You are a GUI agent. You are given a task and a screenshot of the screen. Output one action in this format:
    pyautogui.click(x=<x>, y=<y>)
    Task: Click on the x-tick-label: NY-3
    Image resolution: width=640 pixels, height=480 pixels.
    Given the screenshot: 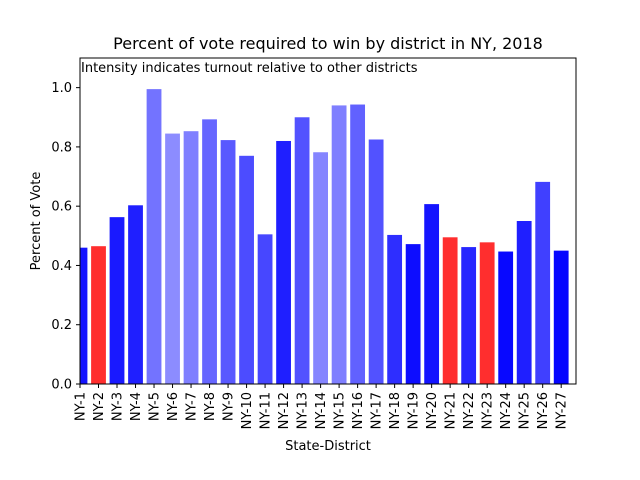 What is the action you would take?
    pyautogui.click(x=118, y=406)
    